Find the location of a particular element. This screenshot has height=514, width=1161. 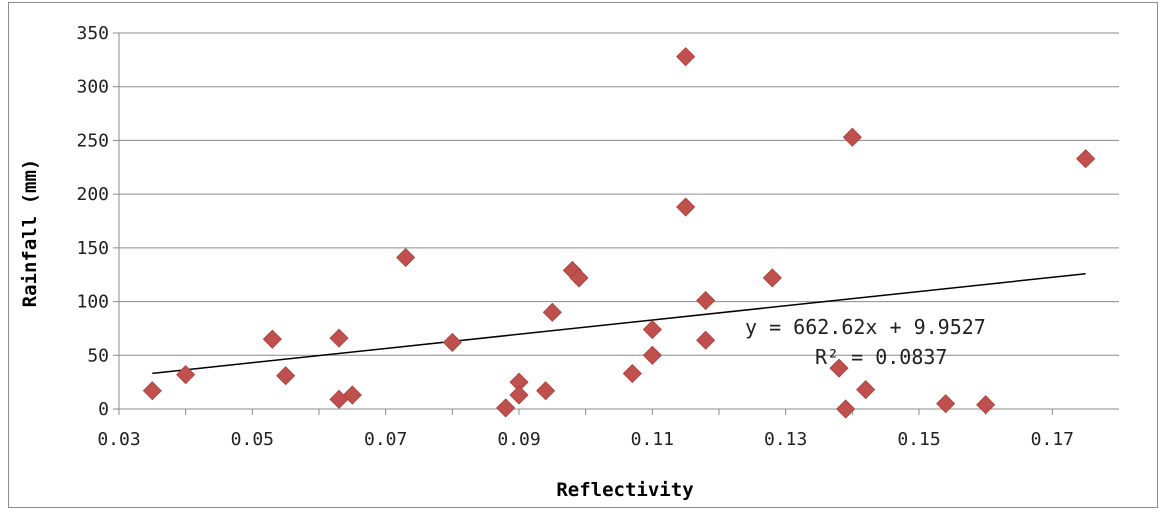

x-tick-label: 0.09 is located at coordinates (518, 439).